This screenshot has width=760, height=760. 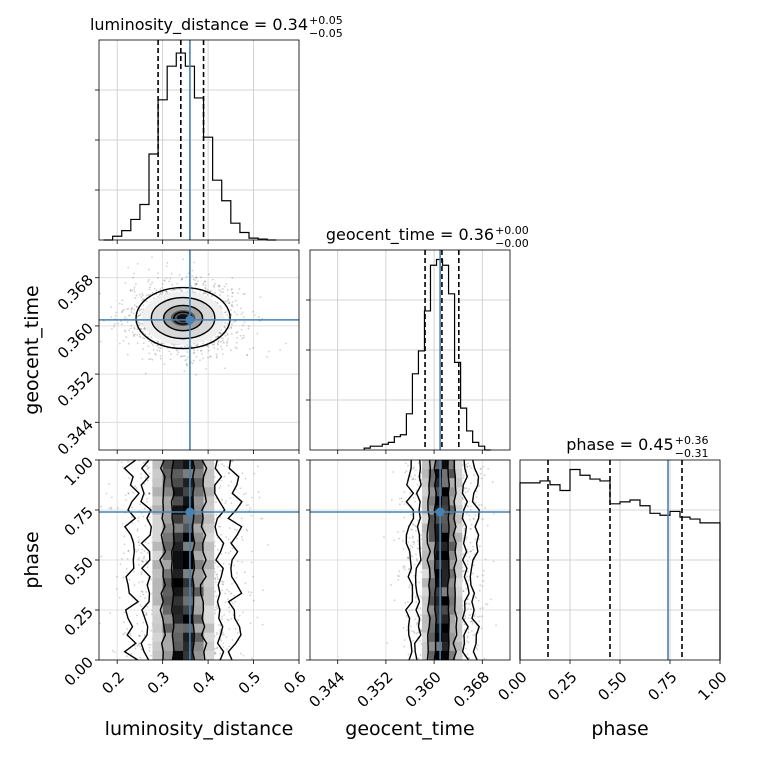 I want to click on truth-marker, so click(x=190, y=512).